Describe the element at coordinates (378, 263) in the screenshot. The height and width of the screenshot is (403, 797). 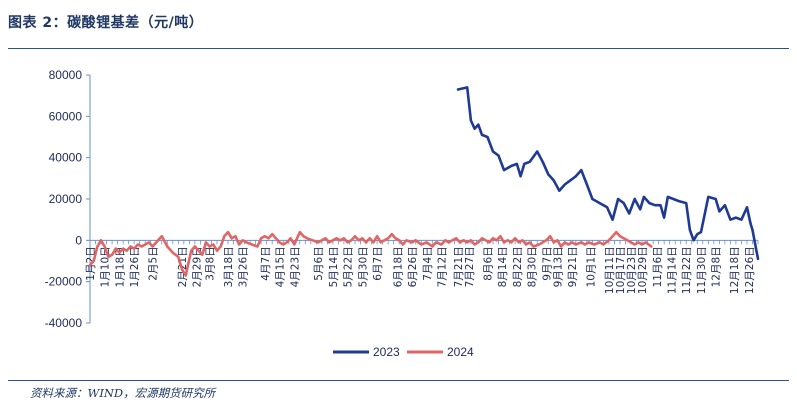
I see `x-tick-label: 6月7日` at that location.